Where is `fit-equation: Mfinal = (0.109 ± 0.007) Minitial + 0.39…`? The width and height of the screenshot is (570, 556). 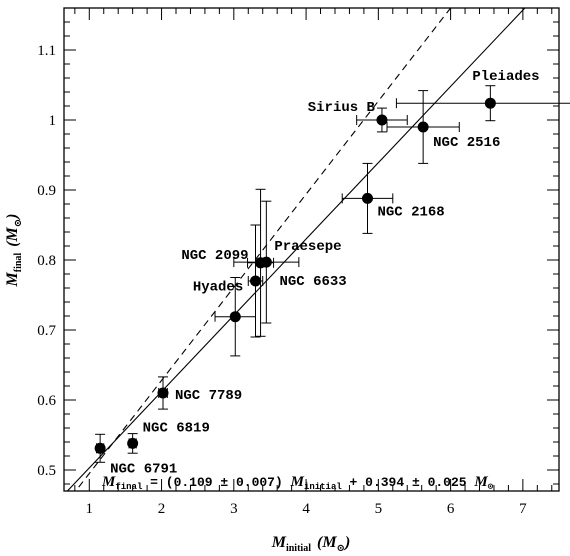
fit-equation: Mfinal = (0.109 ± 0.007) Minitial + 0.39… is located at coordinates (297, 483).